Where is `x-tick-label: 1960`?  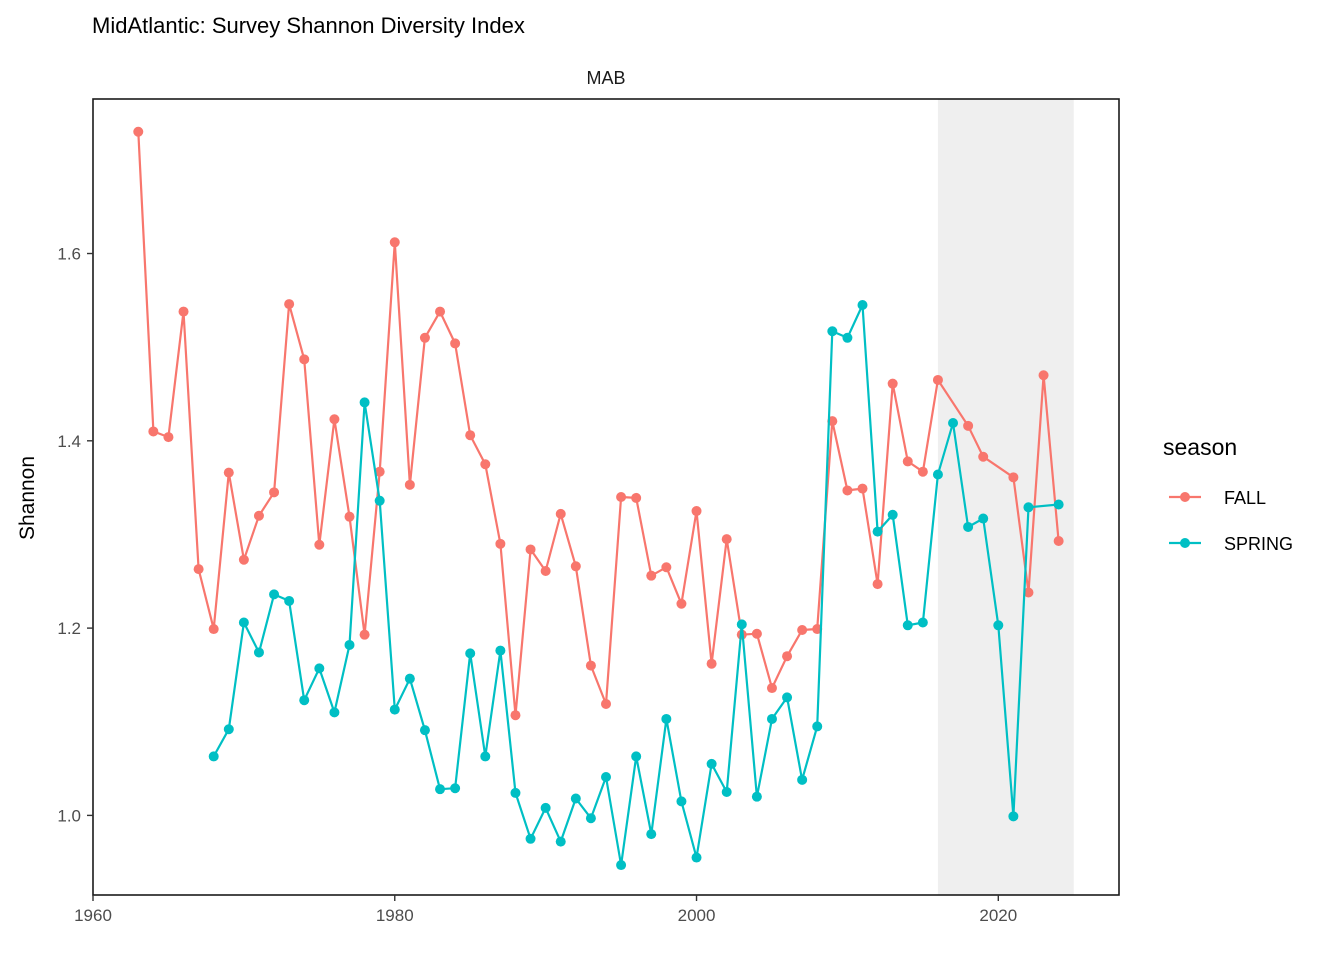
x-tick-label: 1960 is located at coordinates (93, 915).